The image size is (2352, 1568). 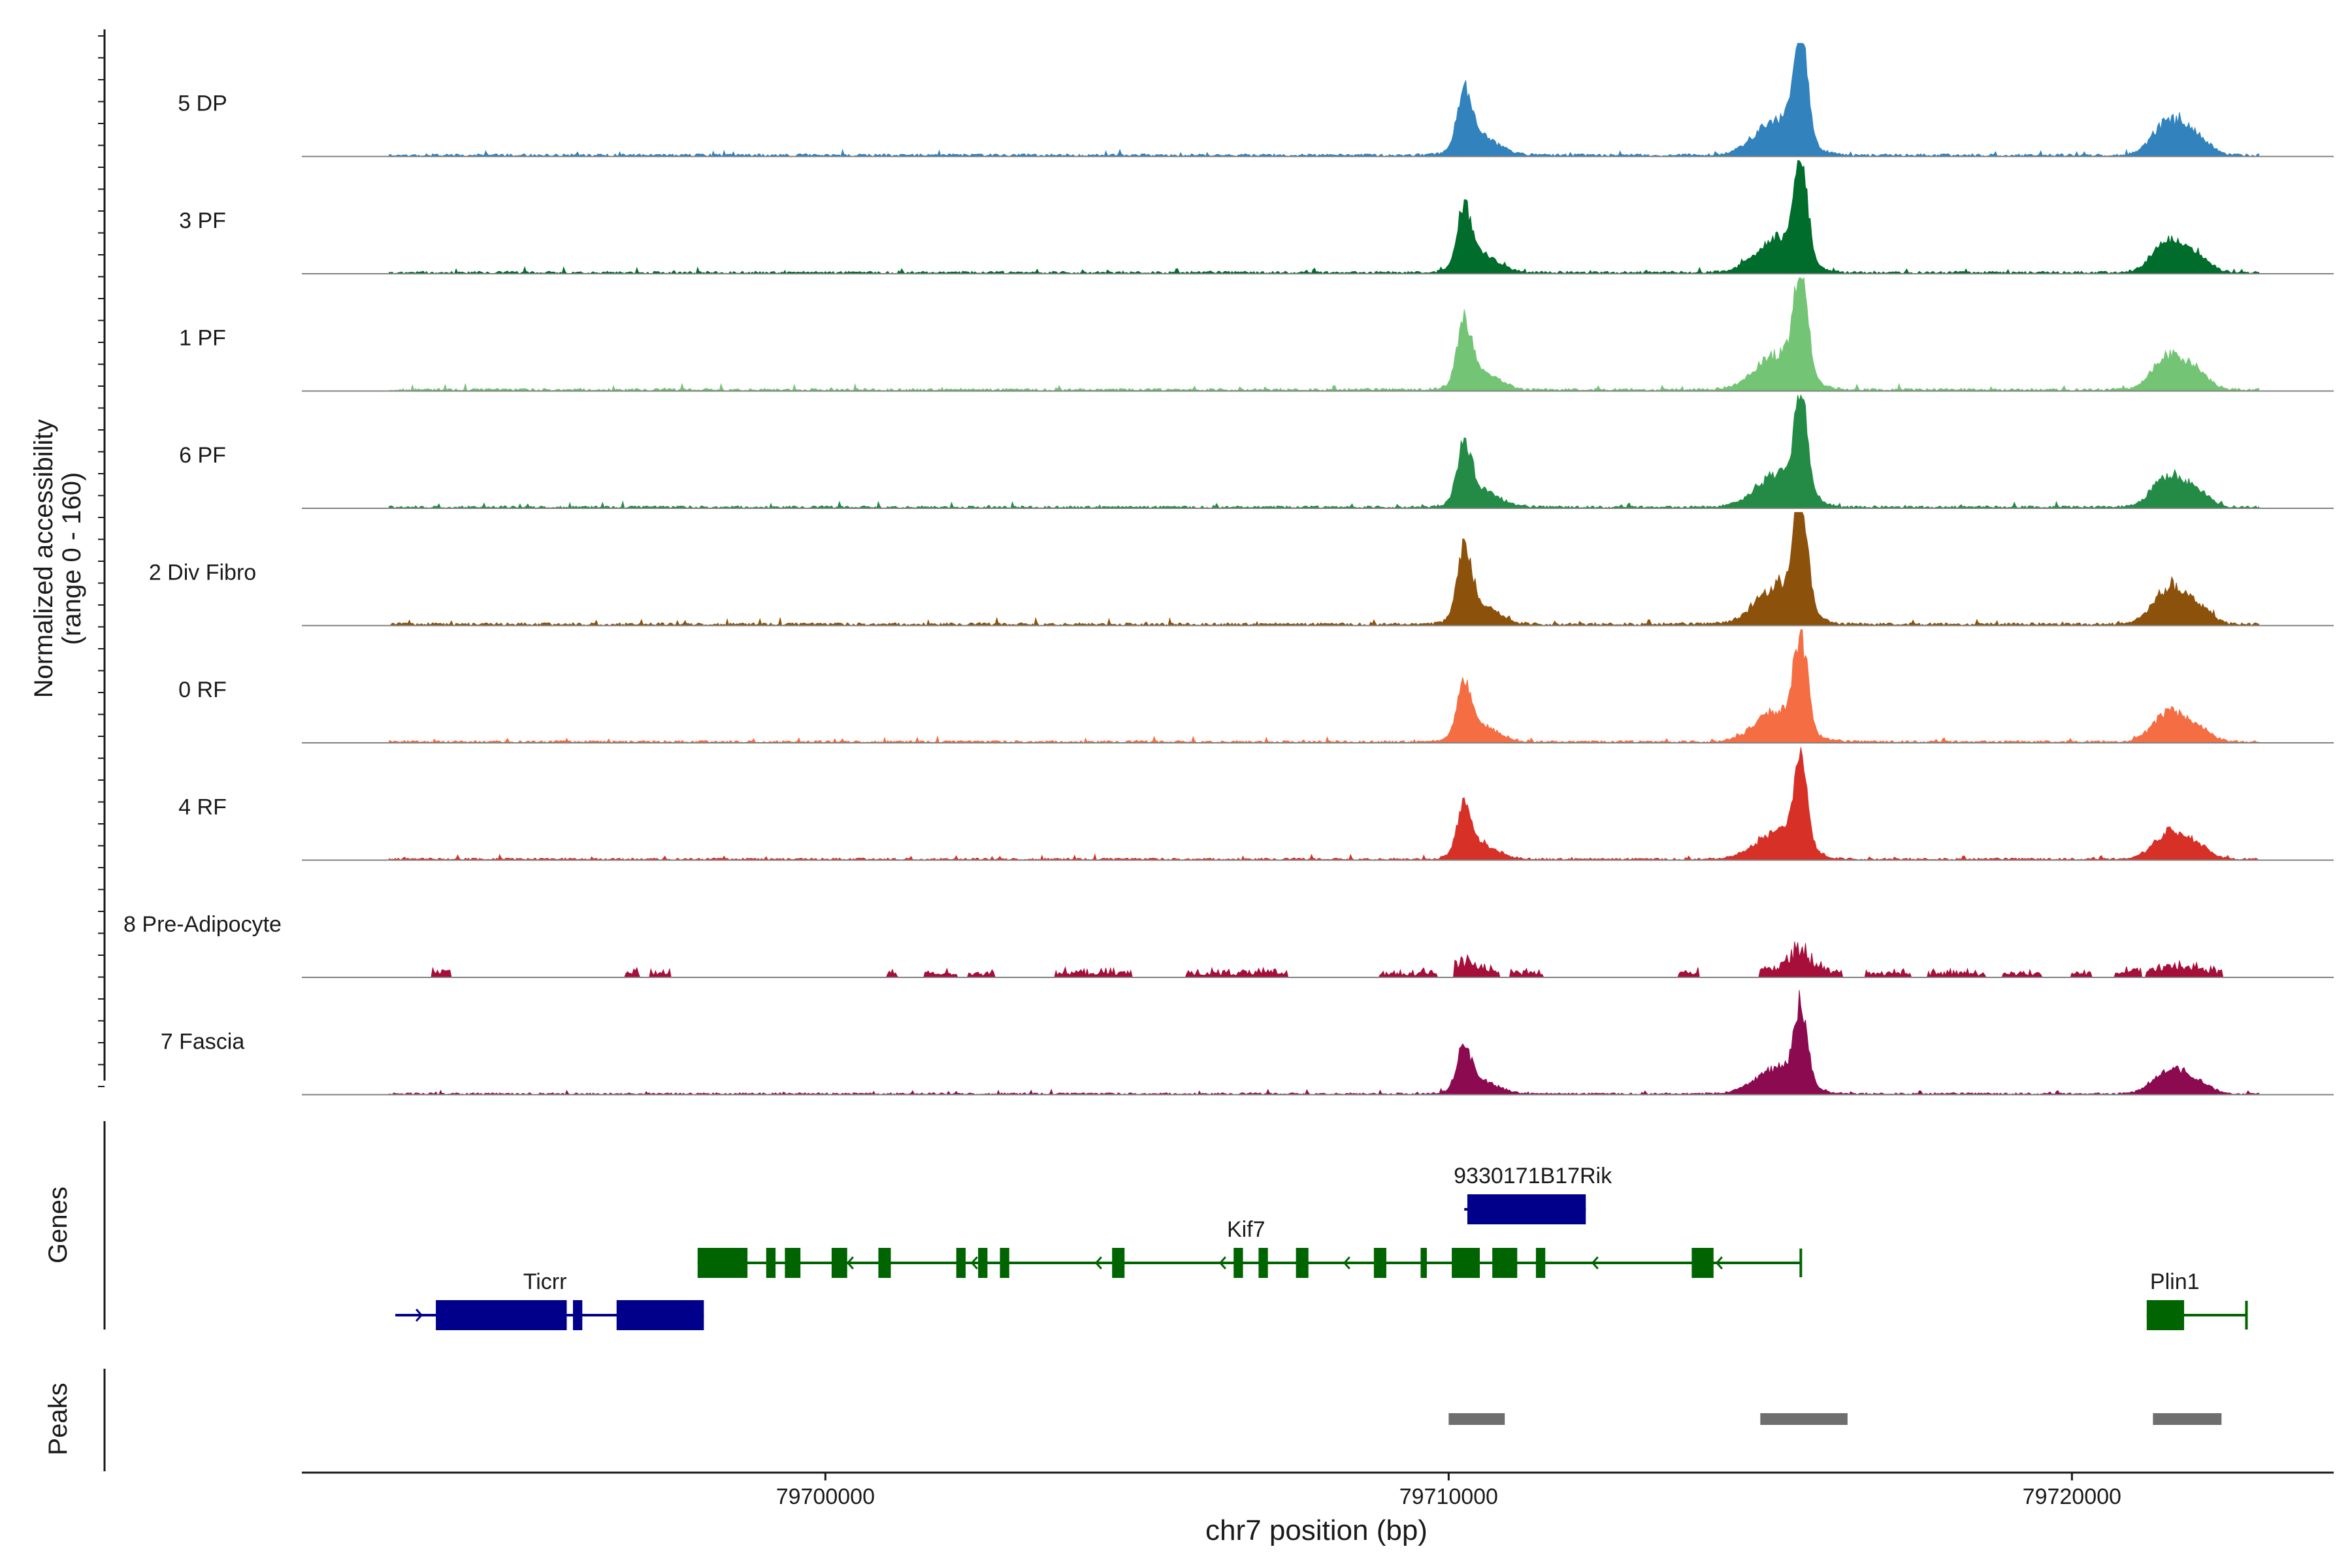 I want to click on gene-plin1: Plin1, so click(x=2197, y=1299).